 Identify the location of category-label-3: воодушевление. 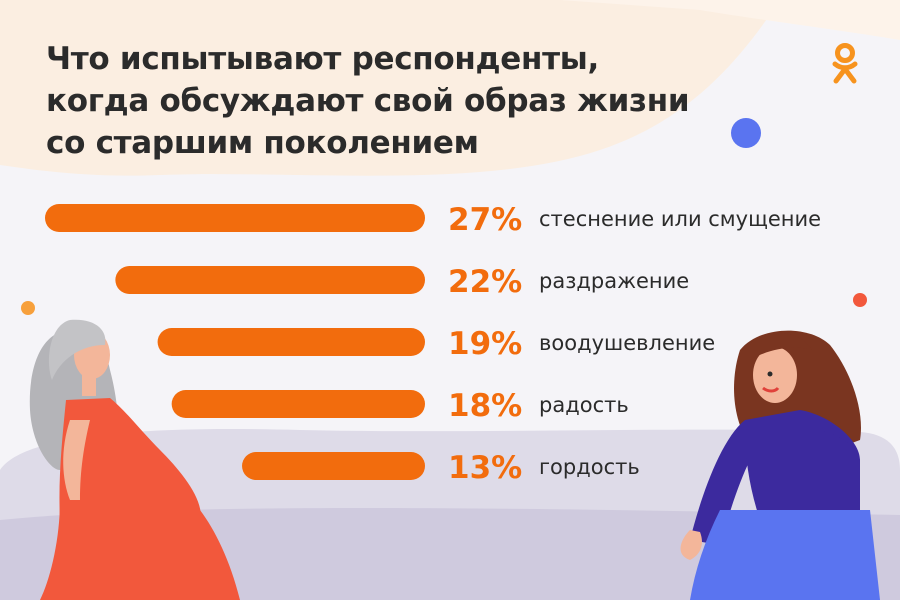
(627, 343).